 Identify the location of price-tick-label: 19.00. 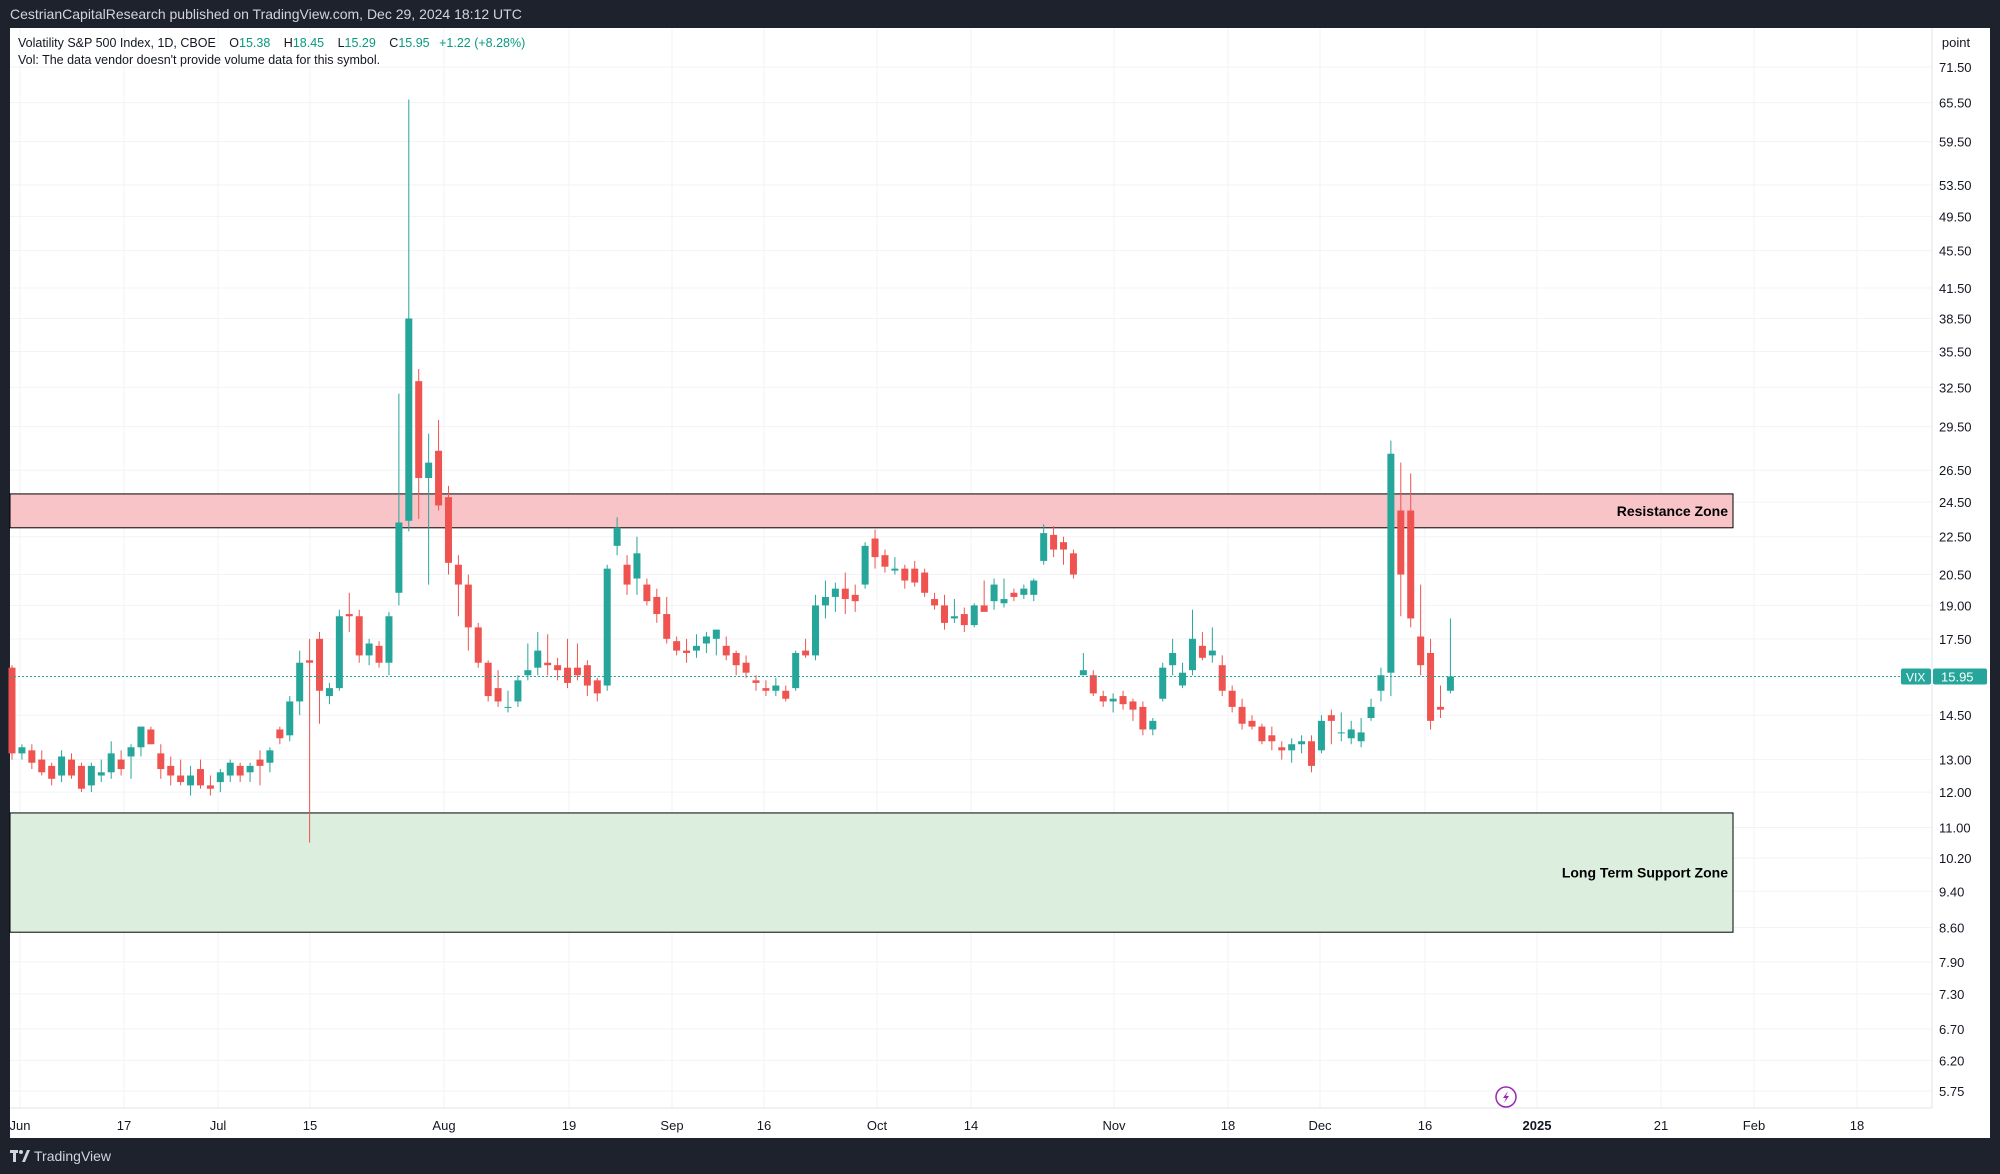
(1955, 605).